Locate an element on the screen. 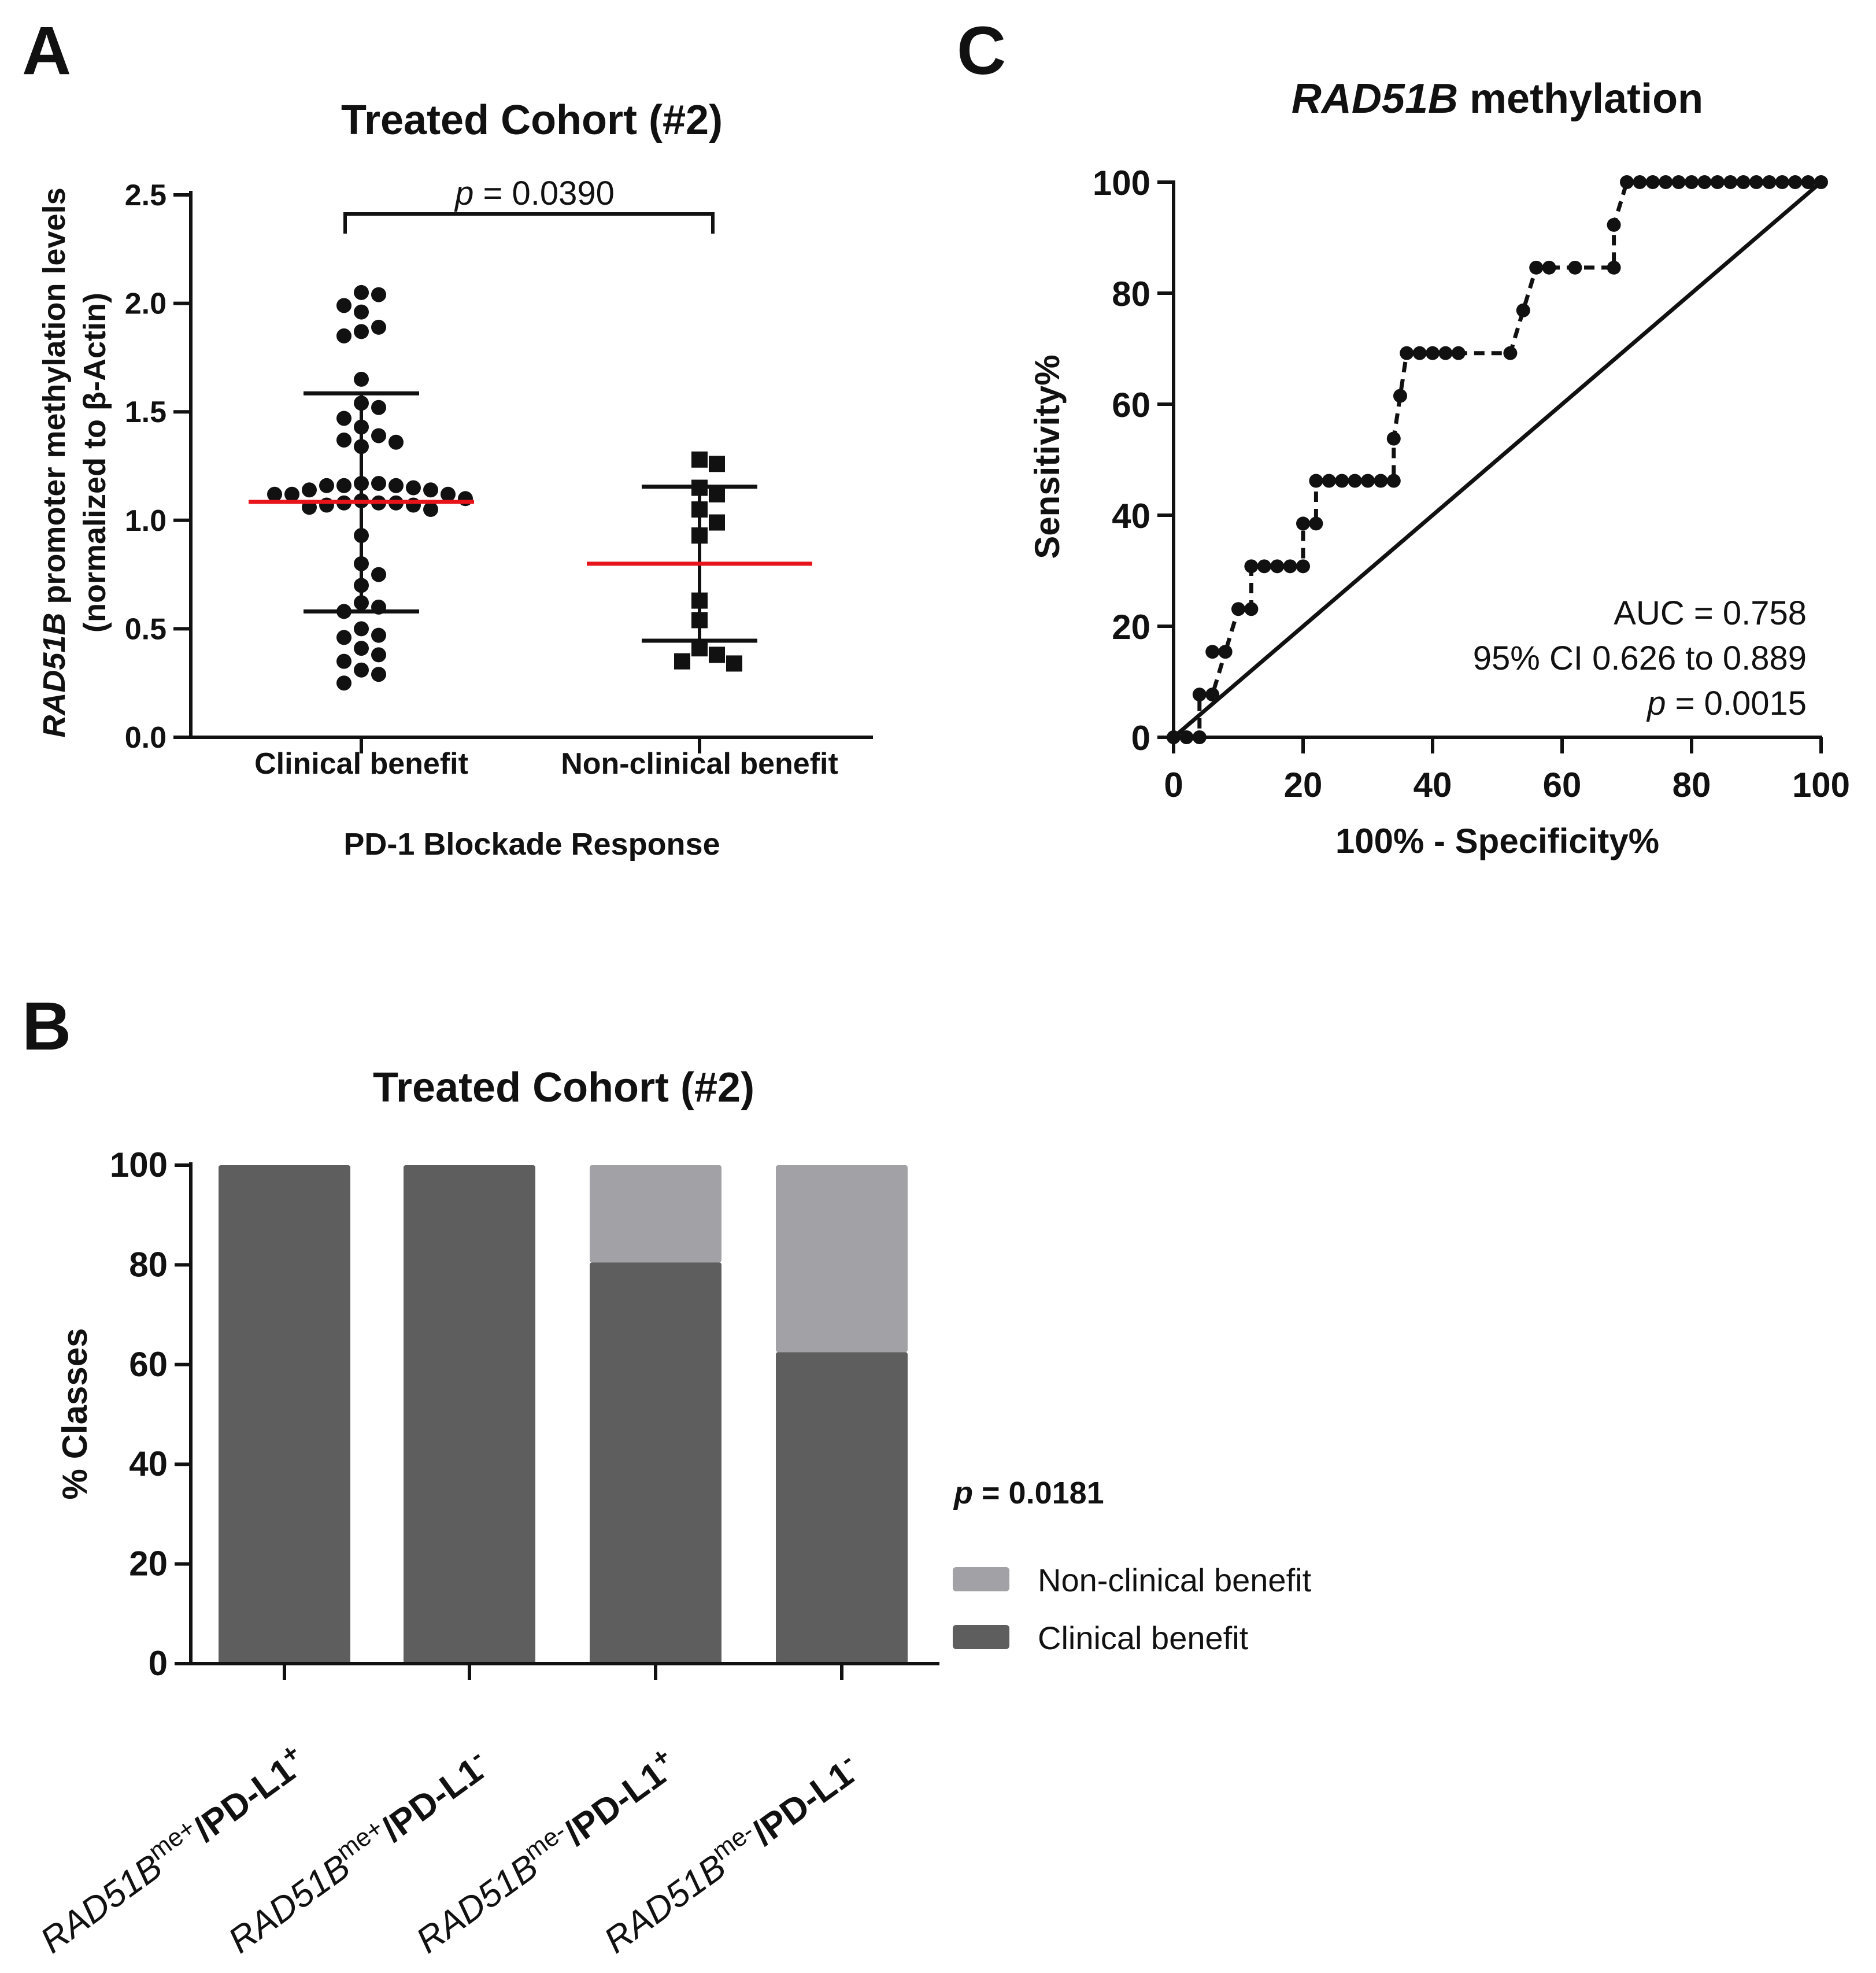 This screenshot has height=1973, width=1876. panel-b-ytick-label: 0 is located at coordinates (158, 1663).